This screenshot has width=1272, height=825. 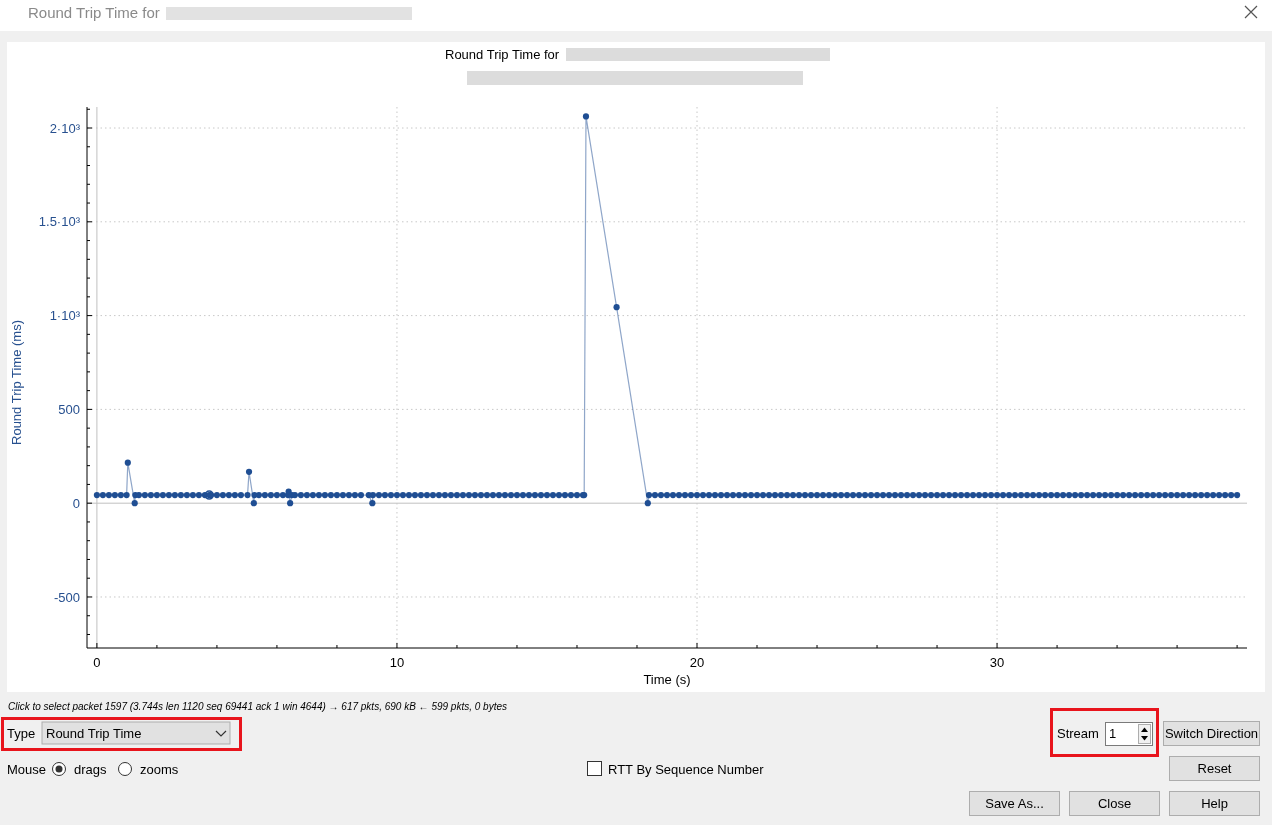 What do you see at coordinates (1114, 803) in the screenshot?
I see `text: Close` at bounding box center [1114, 803].